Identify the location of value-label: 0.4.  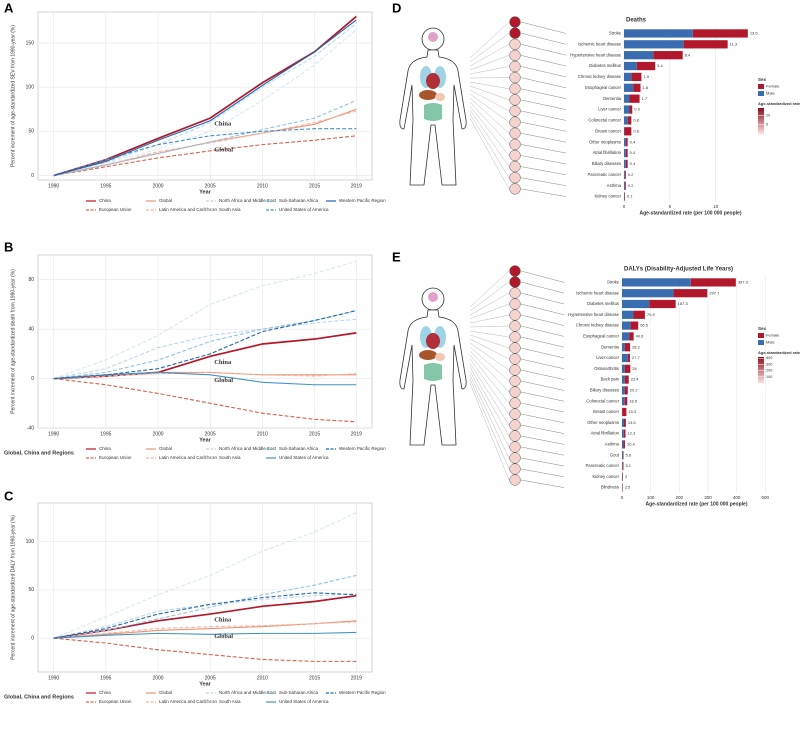
(633, 163).